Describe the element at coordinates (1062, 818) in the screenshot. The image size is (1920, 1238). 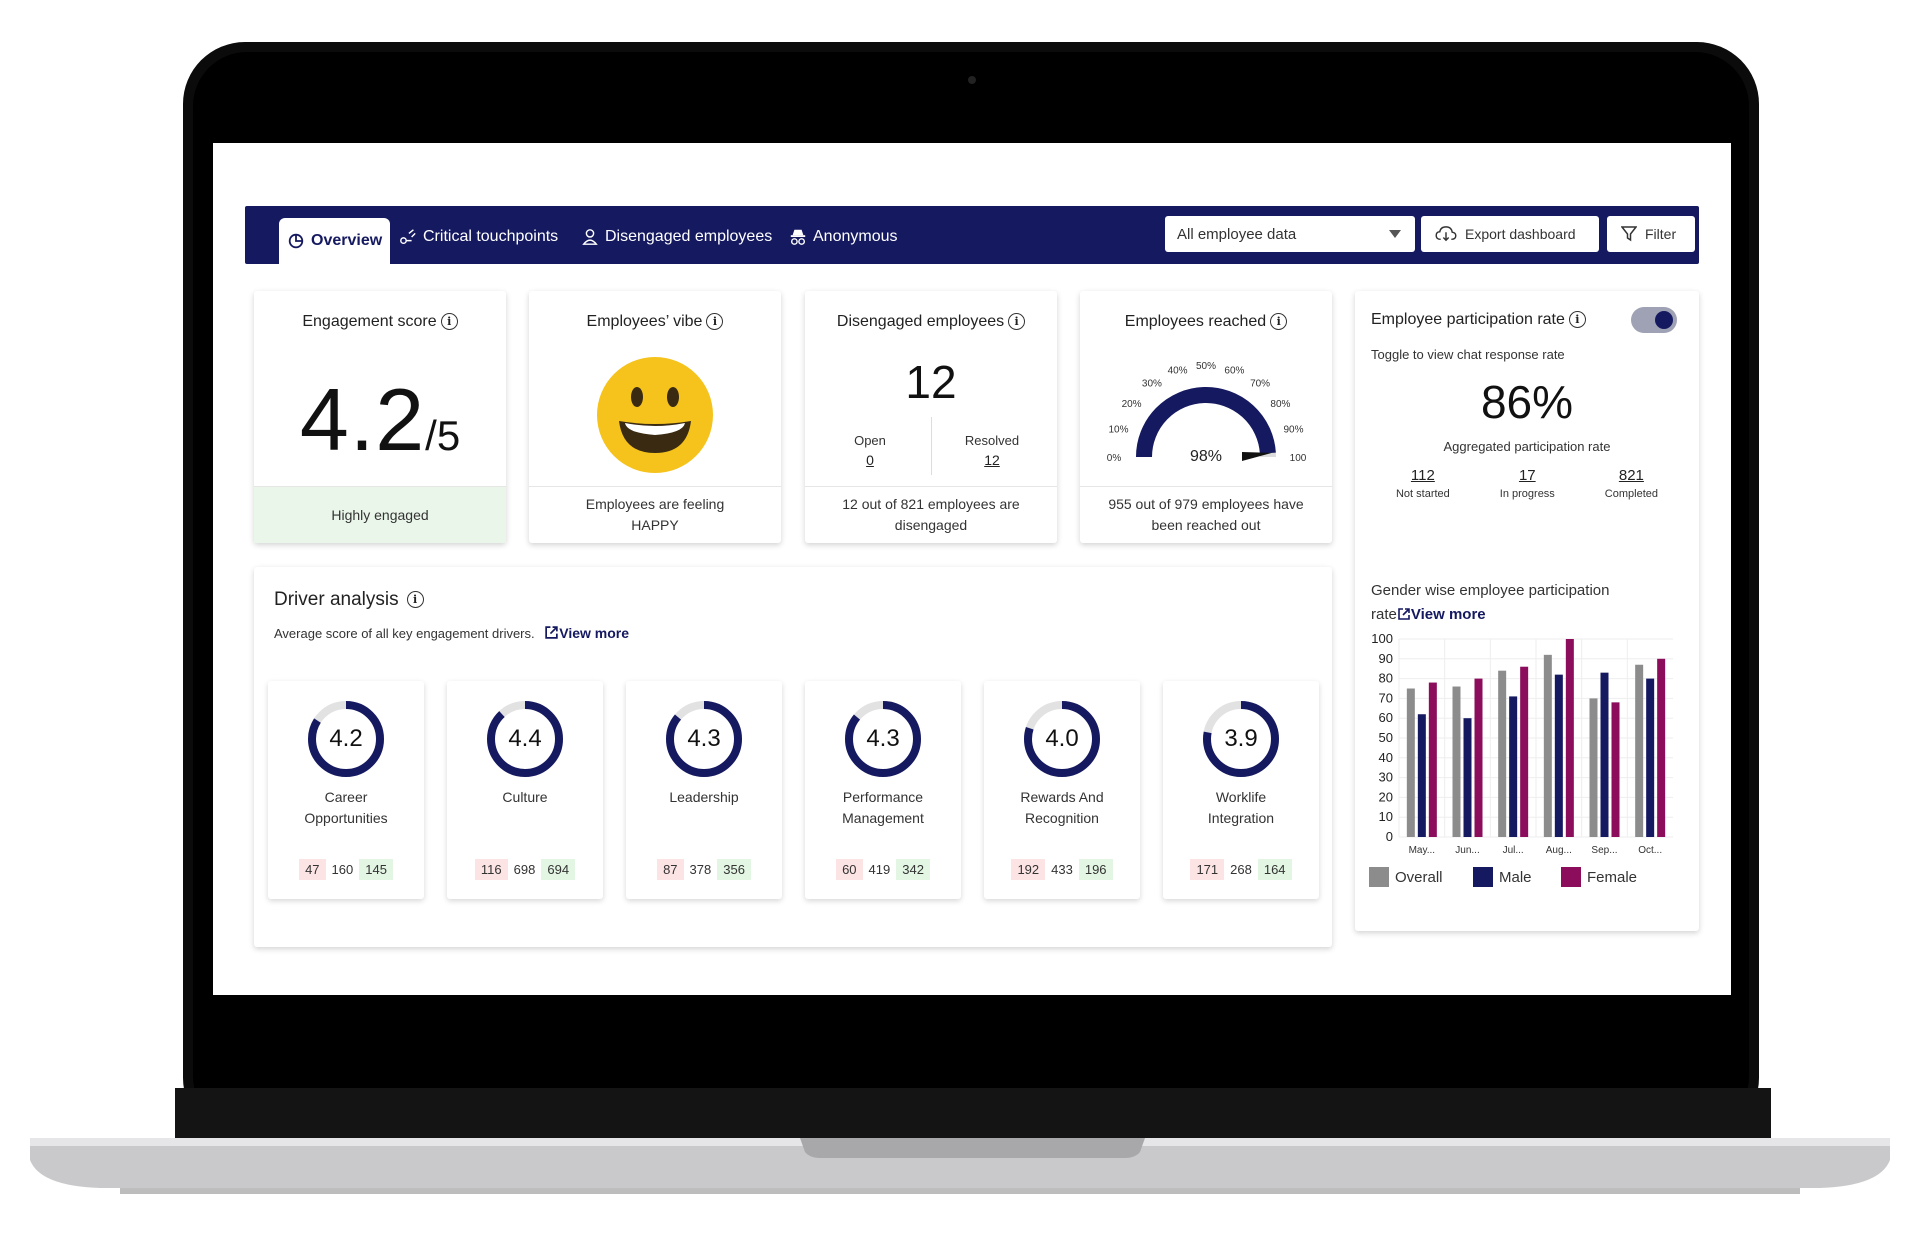
I see `driver-name-line2: Recognition` at that location.